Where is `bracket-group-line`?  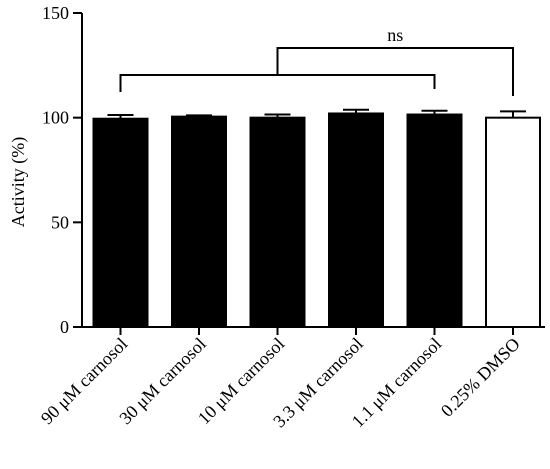 bracket-group-line is located at coordinates (277, 83).